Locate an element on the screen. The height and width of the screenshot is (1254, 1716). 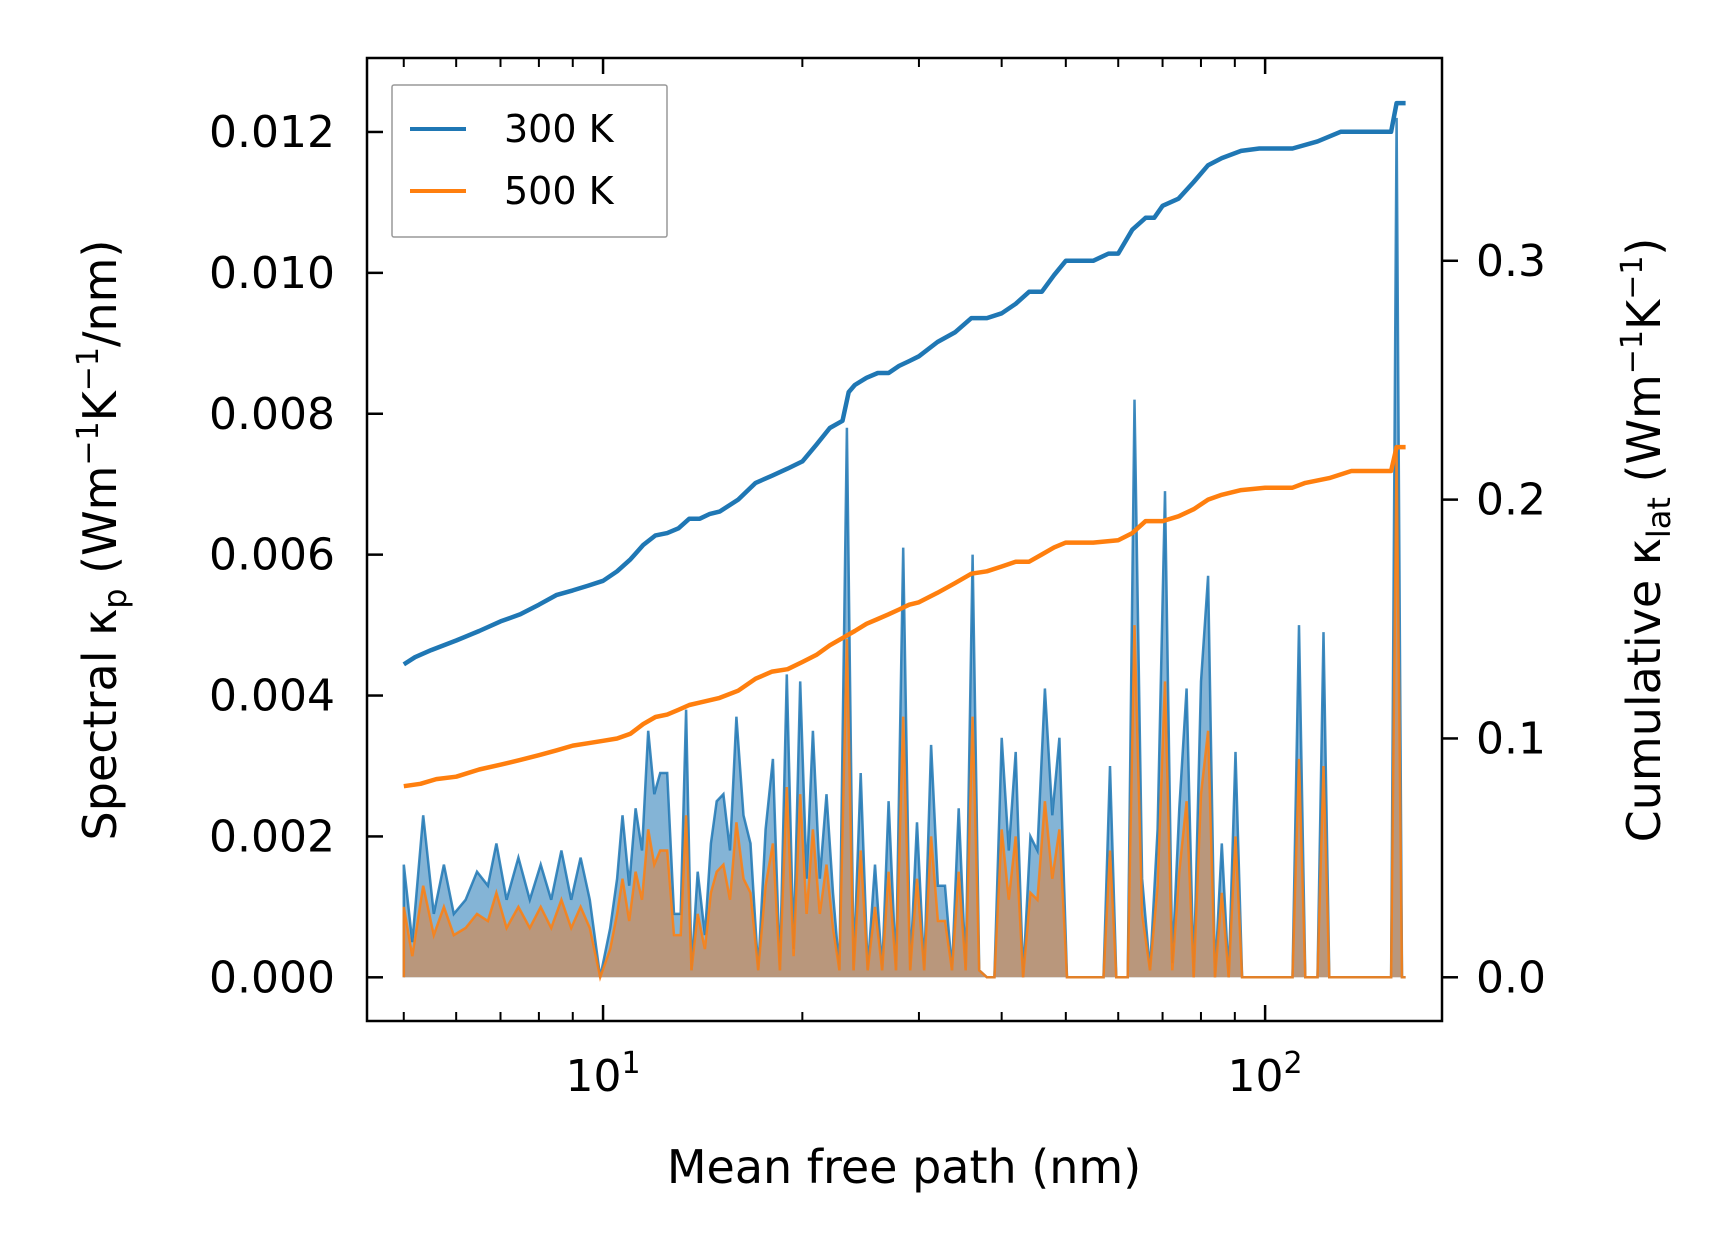
left-tick-label: 0.012 is located at coordinates (272, 132).